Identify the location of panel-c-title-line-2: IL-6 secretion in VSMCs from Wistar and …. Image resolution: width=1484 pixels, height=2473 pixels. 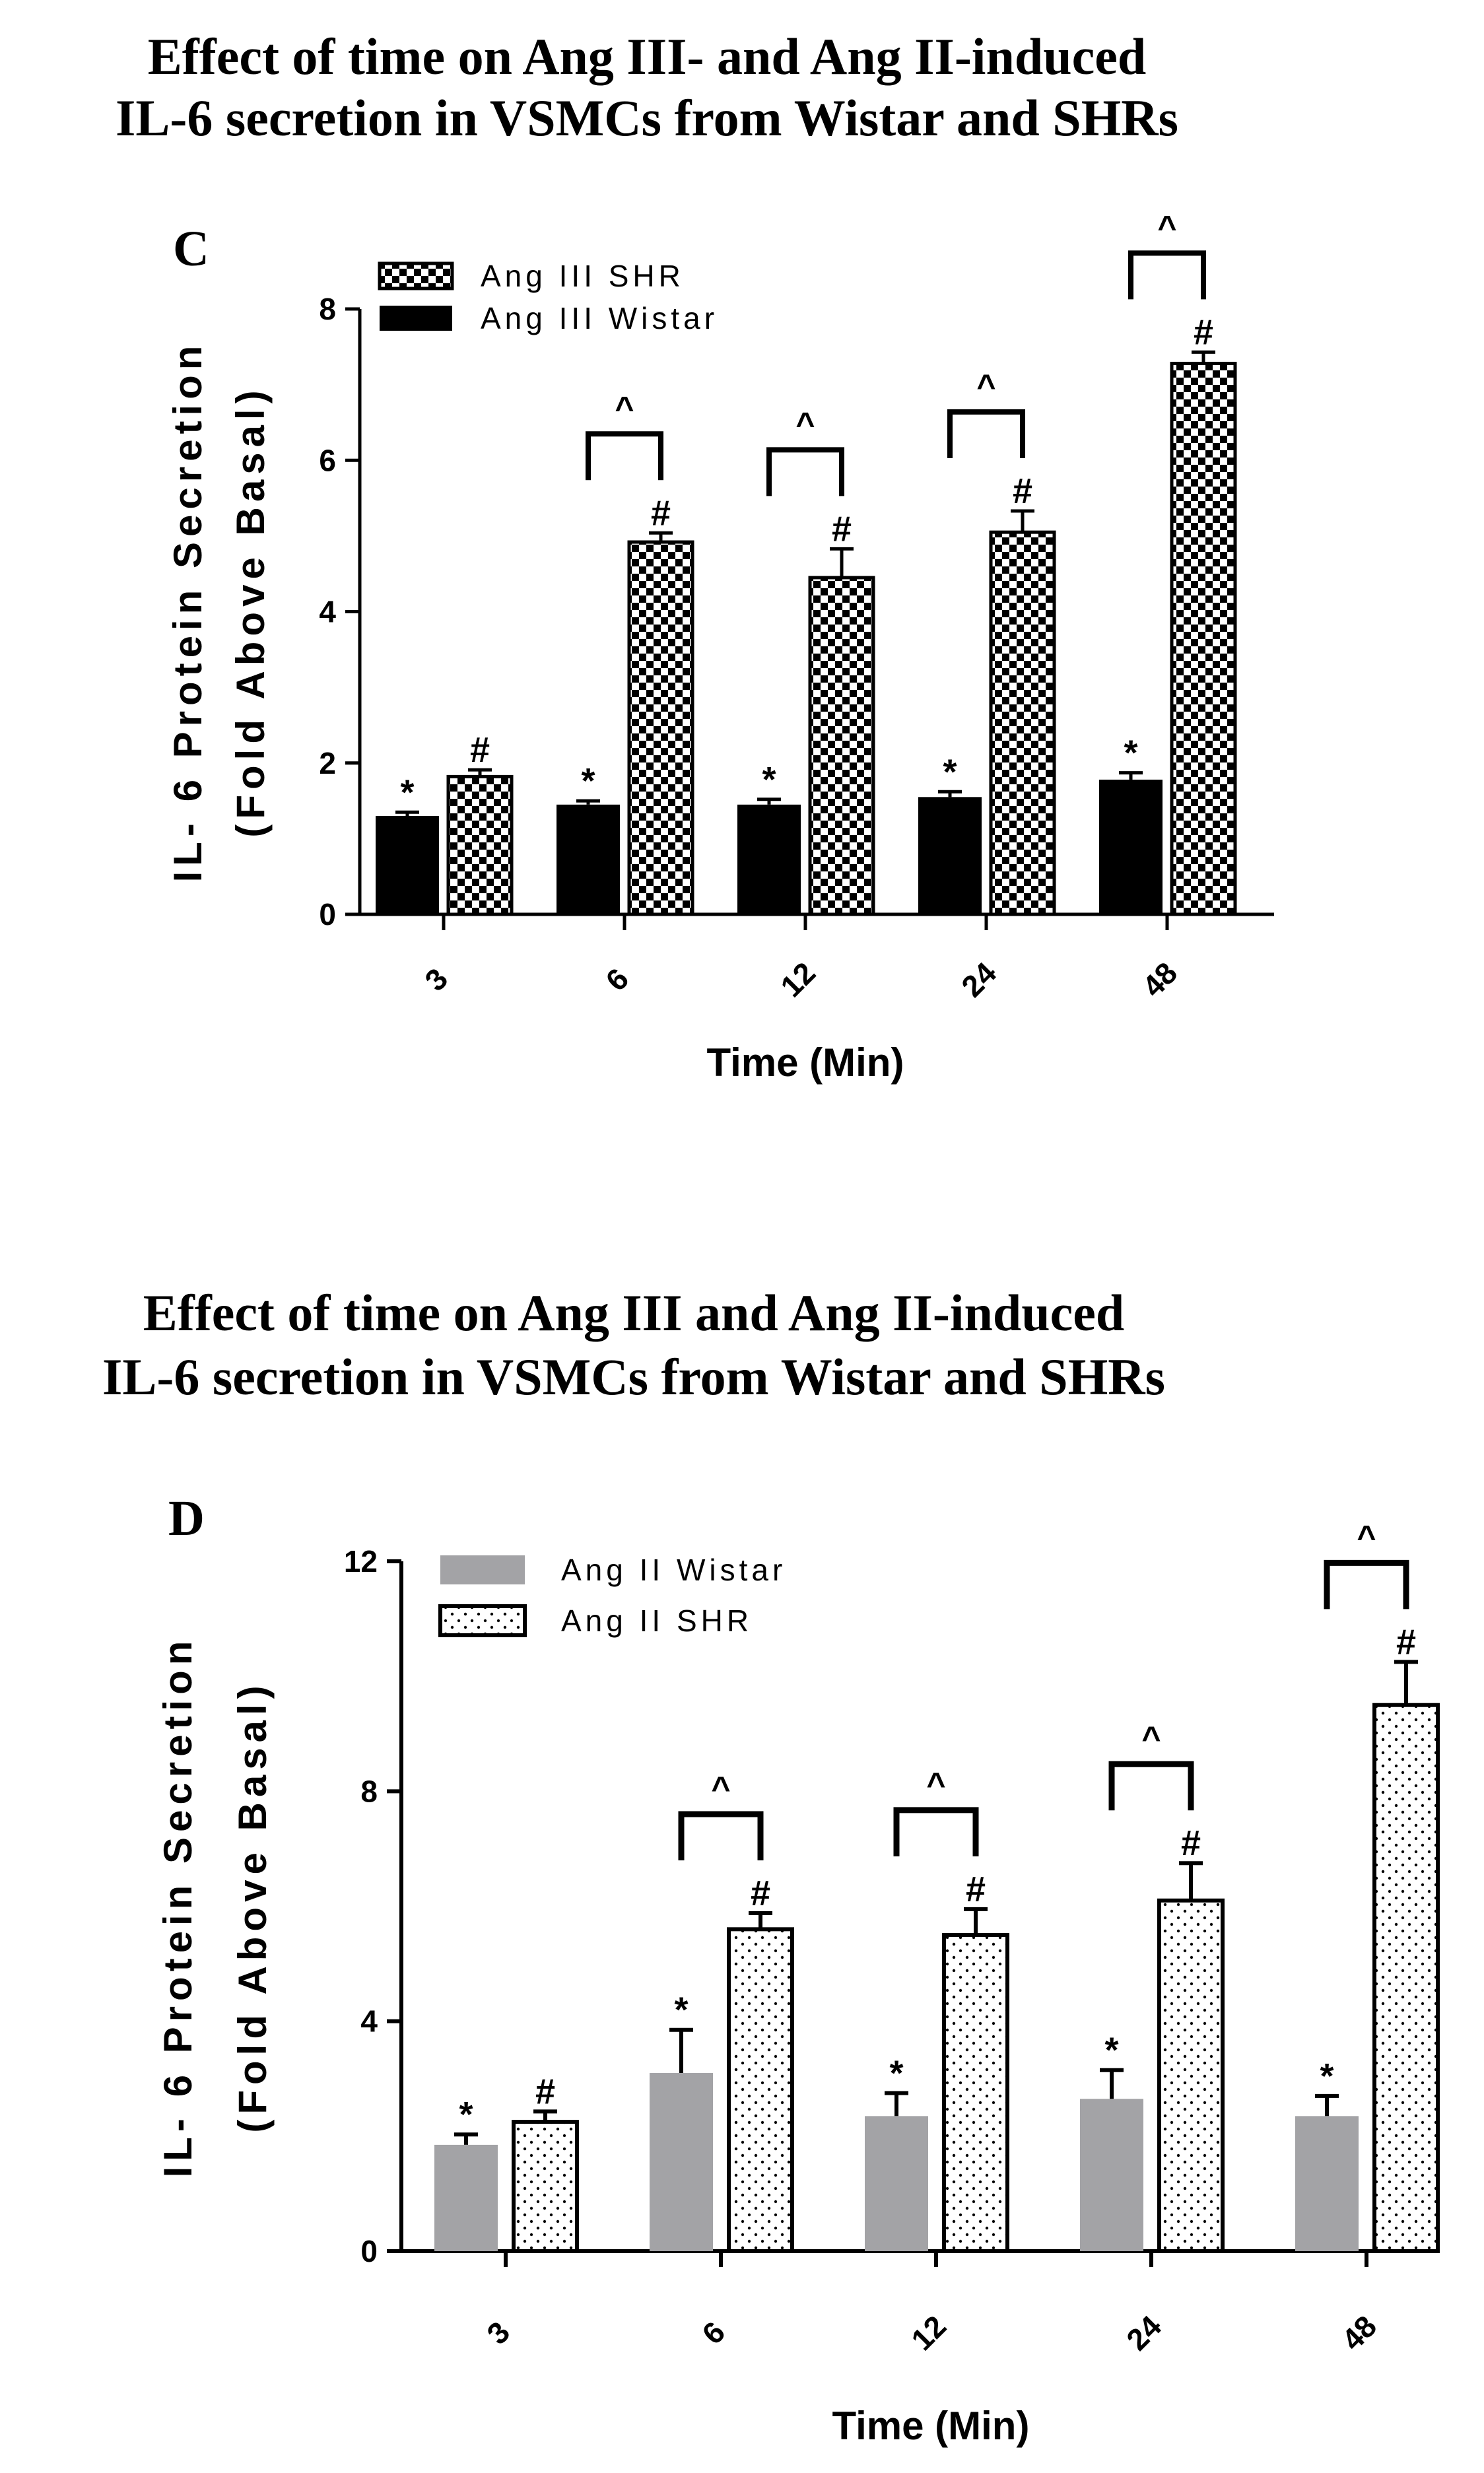
(647, 118).